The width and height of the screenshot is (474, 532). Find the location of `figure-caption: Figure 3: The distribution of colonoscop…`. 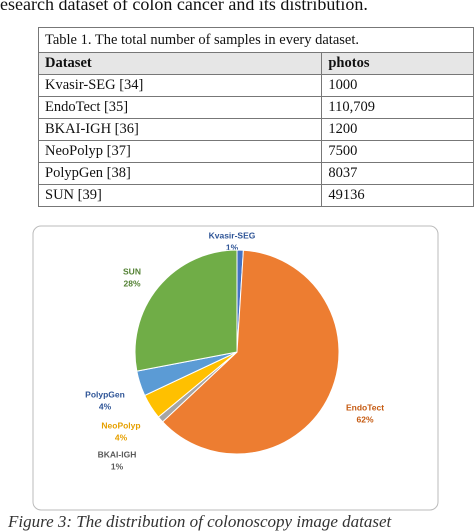

figure-caption: Figure 3: The distribution of colonoscop… is located at coordinates (200, 521).